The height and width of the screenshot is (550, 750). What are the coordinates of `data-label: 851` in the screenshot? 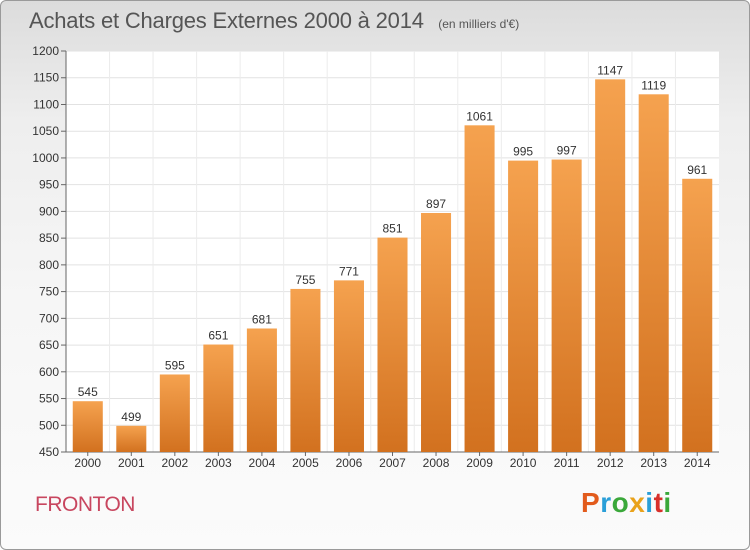 It's located at (392, 229).